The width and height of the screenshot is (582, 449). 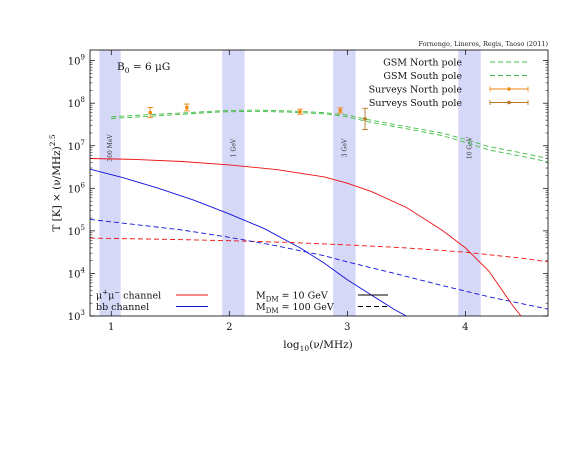 I want to click on field-annotation: B0 = 6 μG, so click(x=143, y=68).